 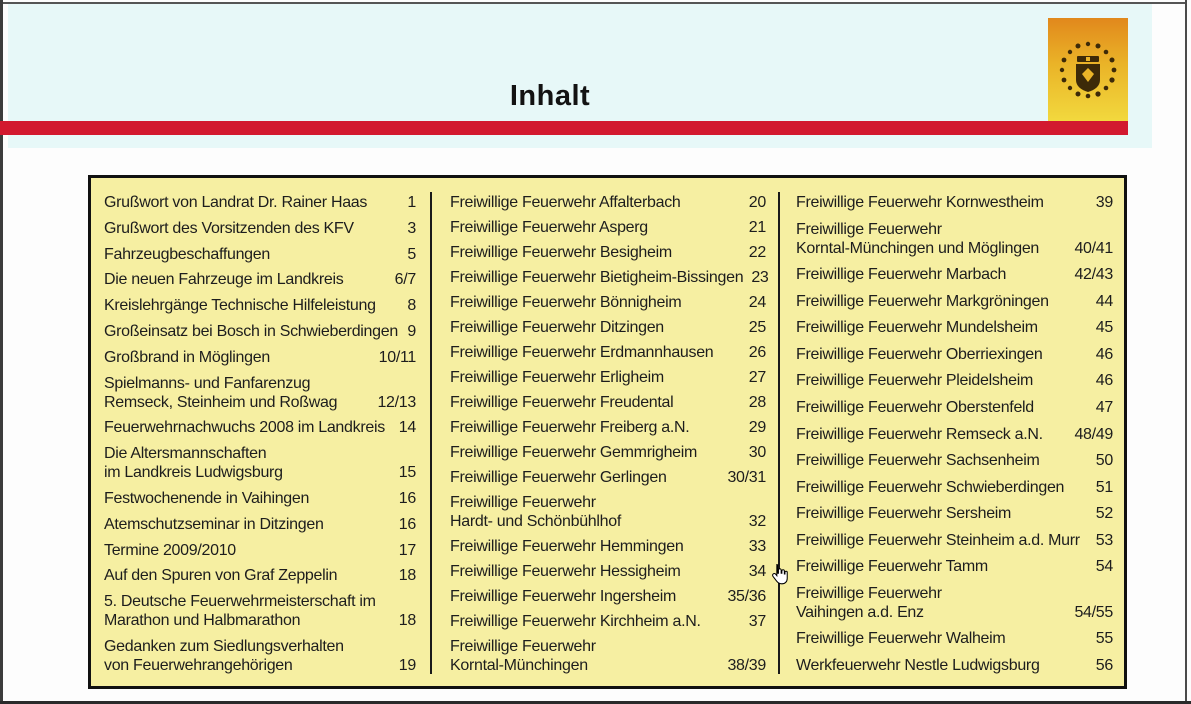 What do you see at coordinates (918, 665) in the screenshot?
I see `toc-entry-title: Werkfeuerwehr Nestle Ludwigsburg` at bounding box center [918, 665].